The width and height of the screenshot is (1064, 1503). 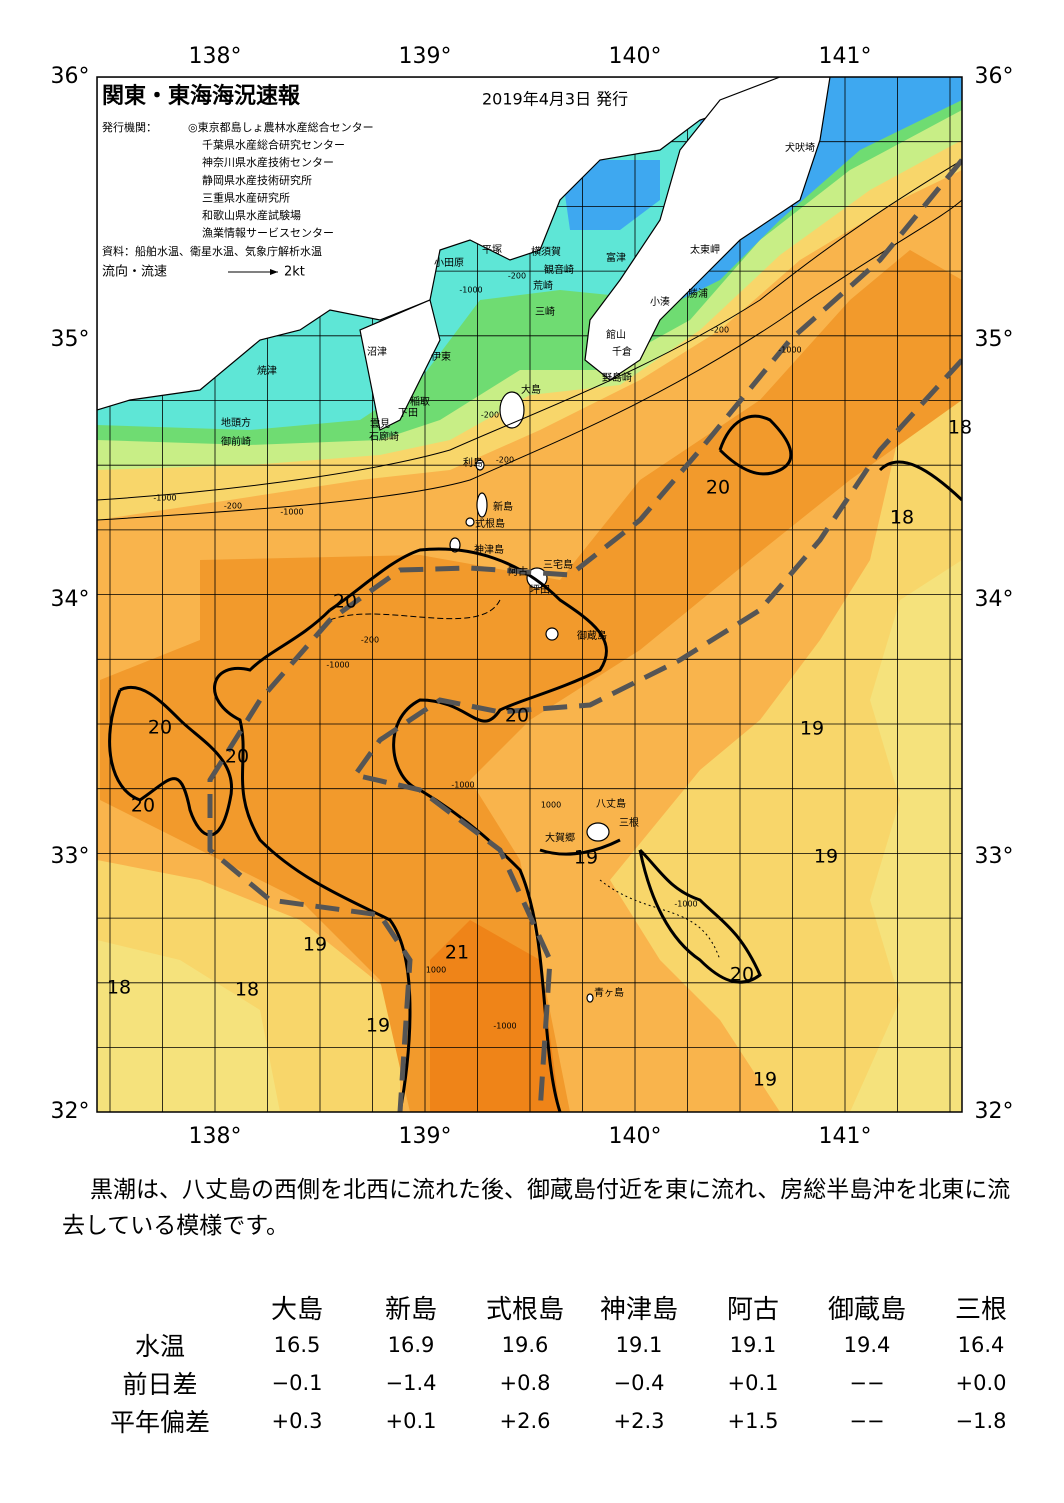 What do you see at coordinates (473, 462) in the screenshot?
I see `place-name: 利島` at bounding box center [473, 462].